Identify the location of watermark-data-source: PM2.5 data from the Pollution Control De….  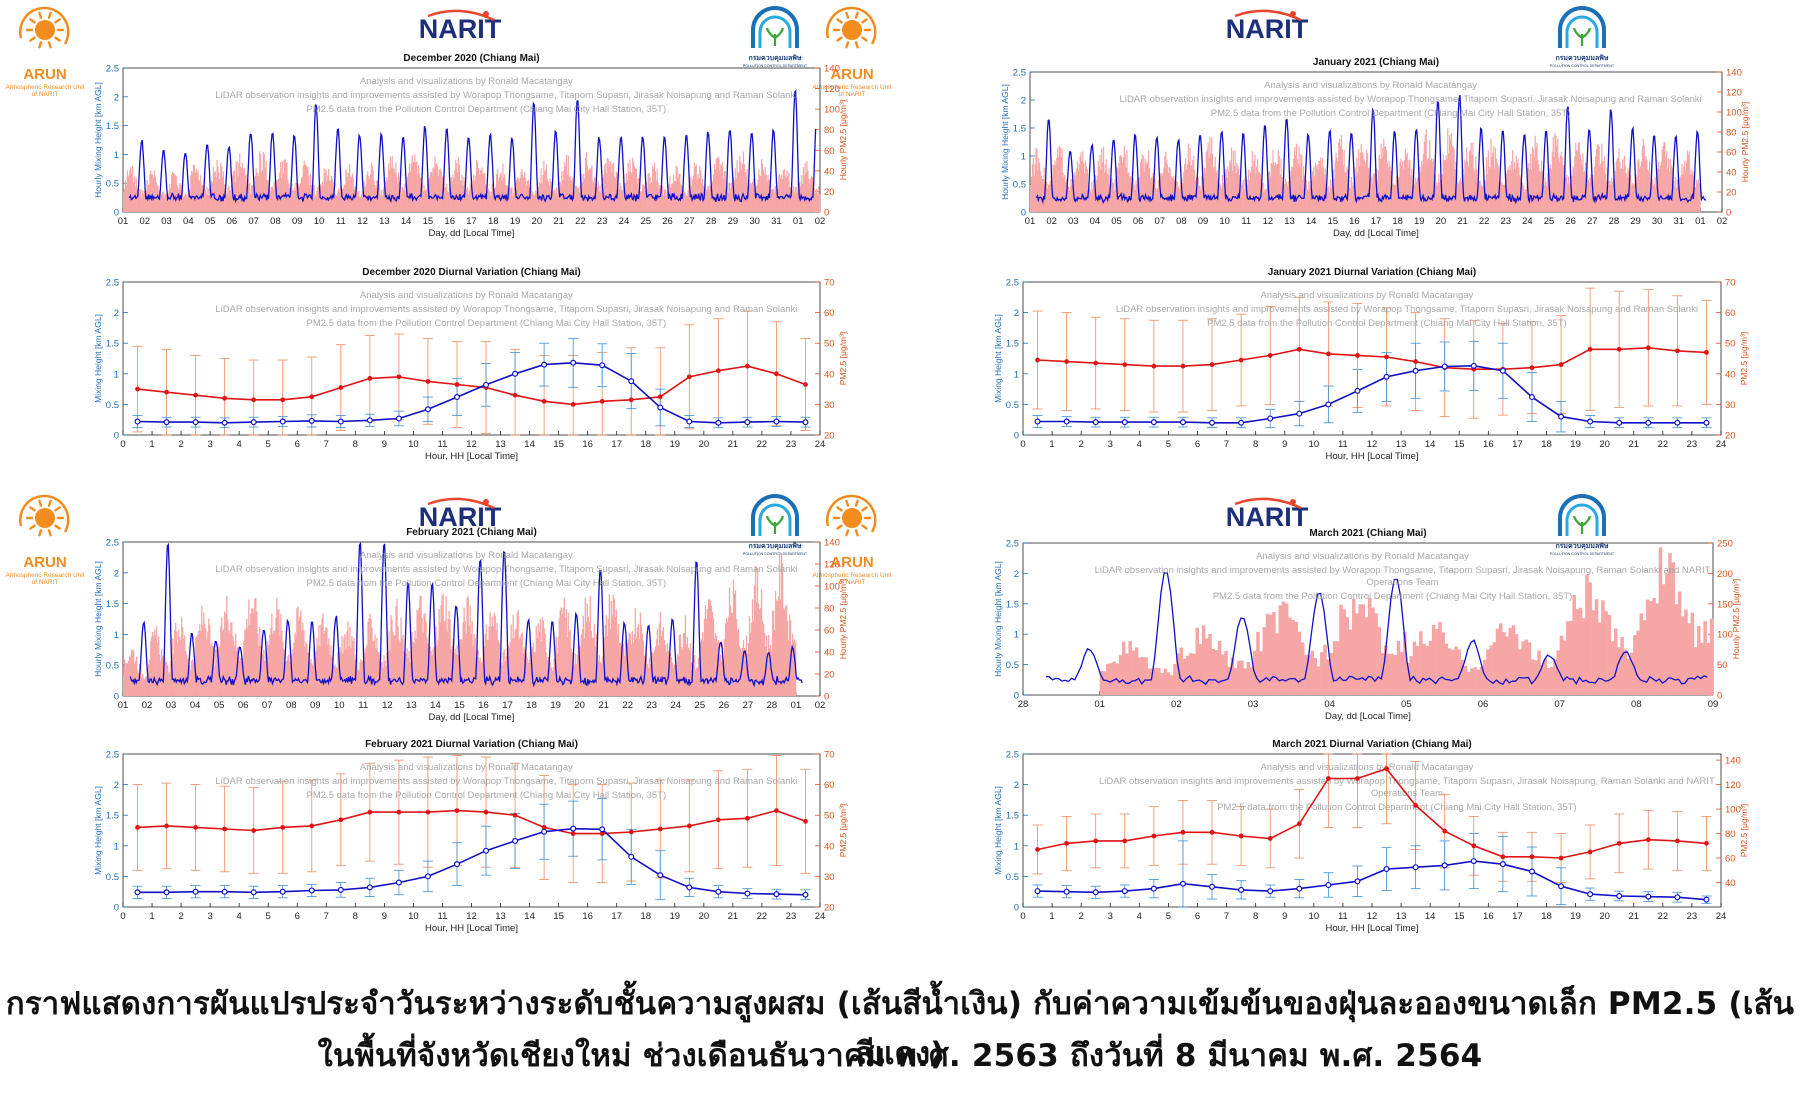
(487, 583).